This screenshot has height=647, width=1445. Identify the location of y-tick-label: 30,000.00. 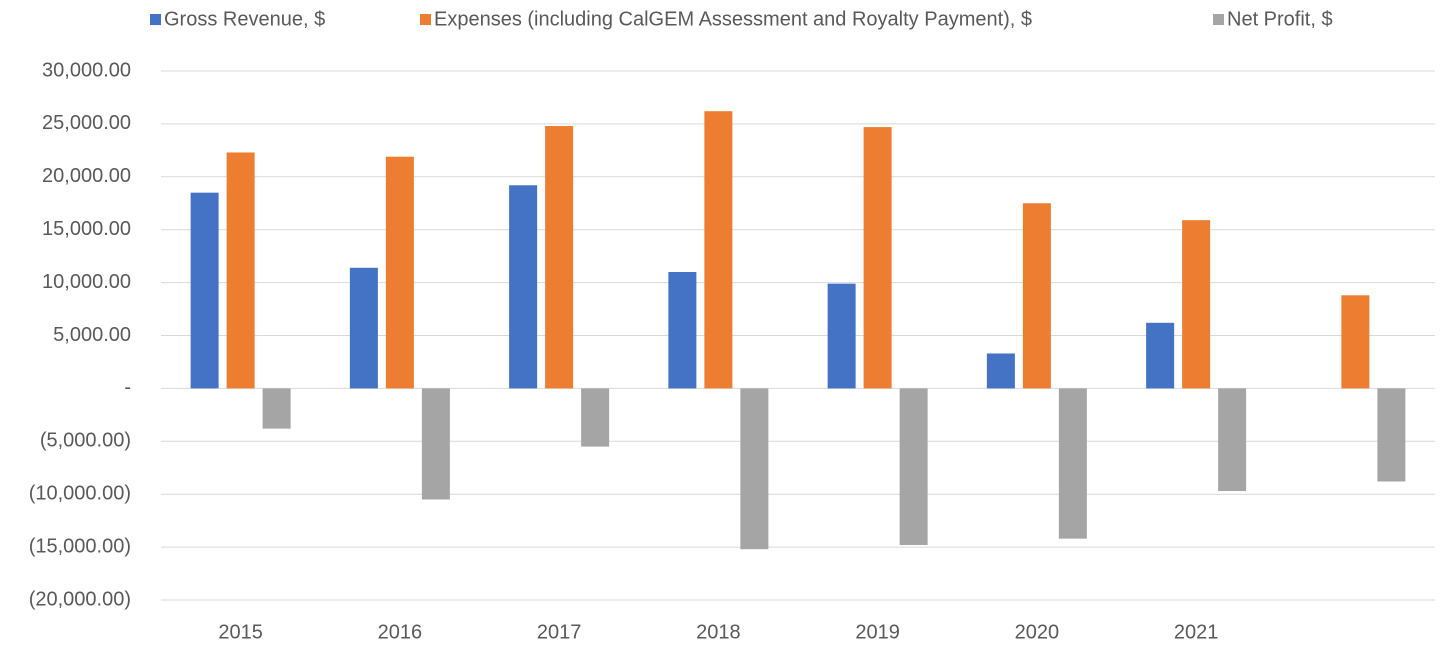
(86, 70).